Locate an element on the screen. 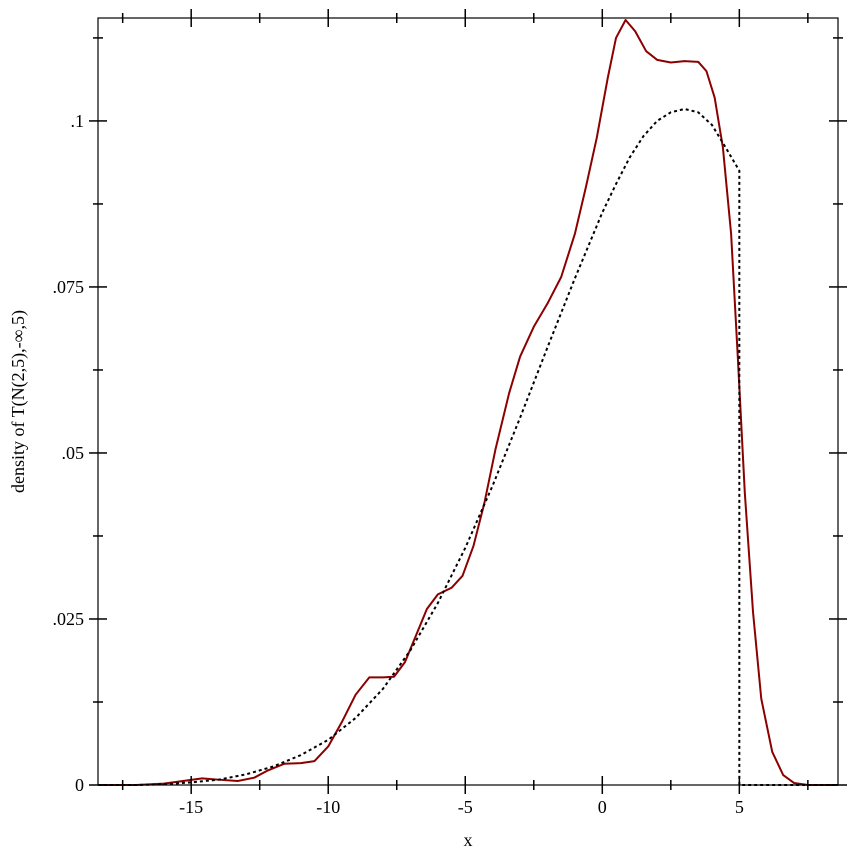  x-tick-label: 0 is located at coordinates (602, 807).